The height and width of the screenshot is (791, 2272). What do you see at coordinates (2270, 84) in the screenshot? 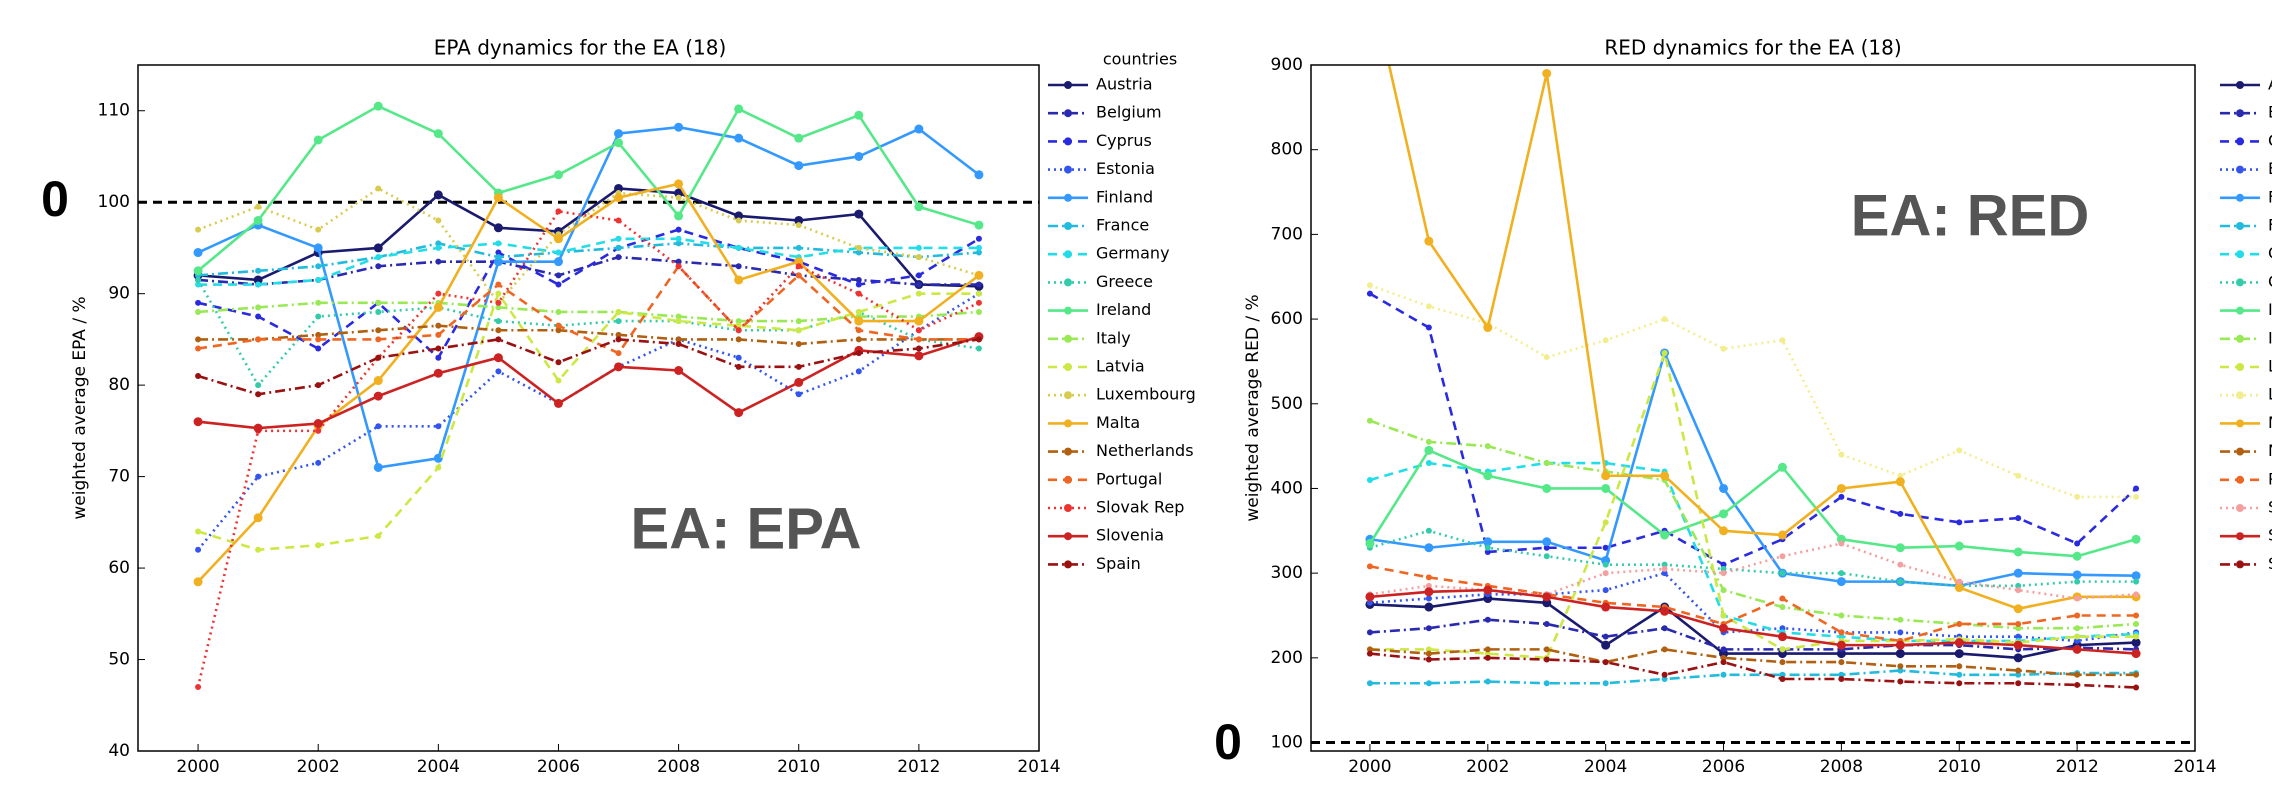
I see `legend-label: Austria` at bounding box center [2270, 84].